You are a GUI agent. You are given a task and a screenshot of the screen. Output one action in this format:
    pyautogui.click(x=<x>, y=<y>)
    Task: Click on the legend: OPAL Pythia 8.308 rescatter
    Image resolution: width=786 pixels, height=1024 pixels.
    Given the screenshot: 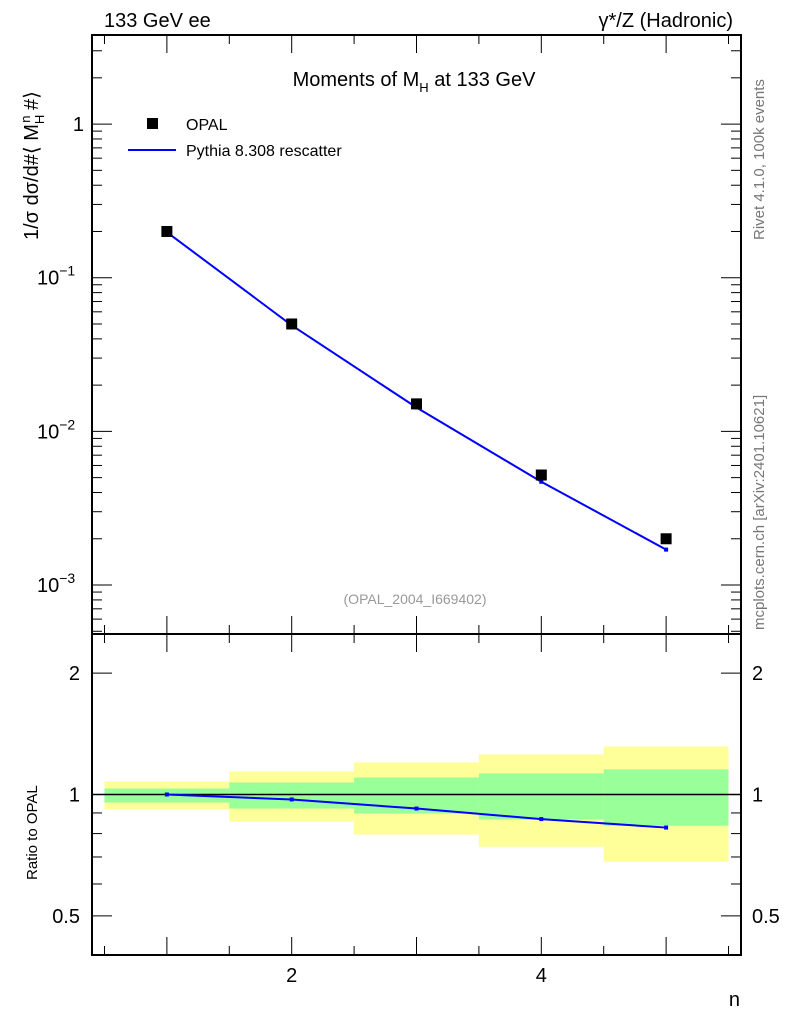 What is the action you would take?
    pyautogui.click(x=235, y=138)
    